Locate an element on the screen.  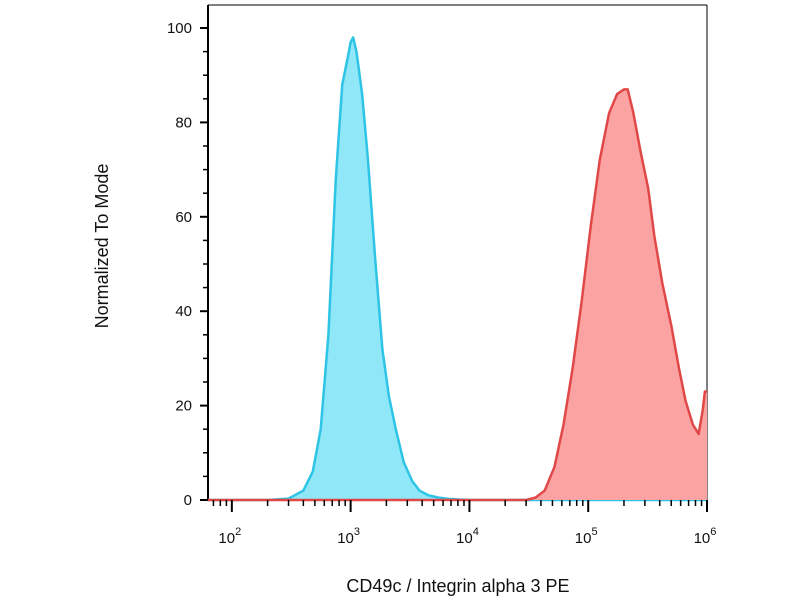
x-tick-label: 10⁵ is located at coordinates (586, 536).